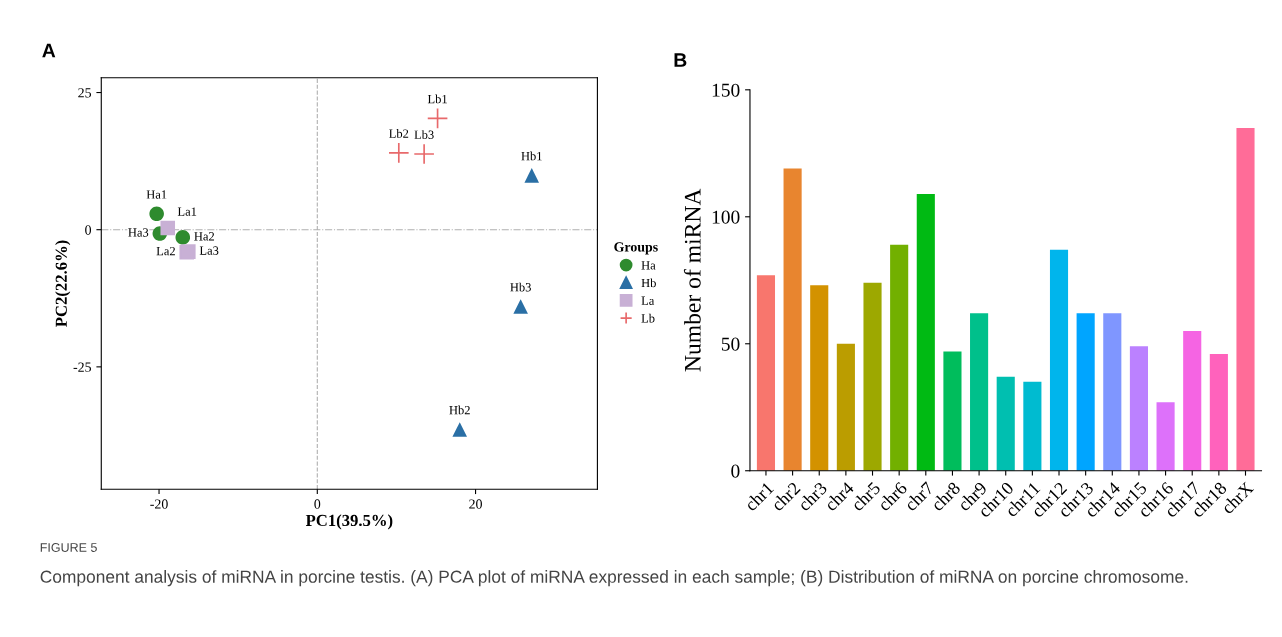 The width and height of the screenshot is (1282, 637). Describe the element at coordinates (648, 283) in the screenshot. I see `legend-label: Hb` at that location.